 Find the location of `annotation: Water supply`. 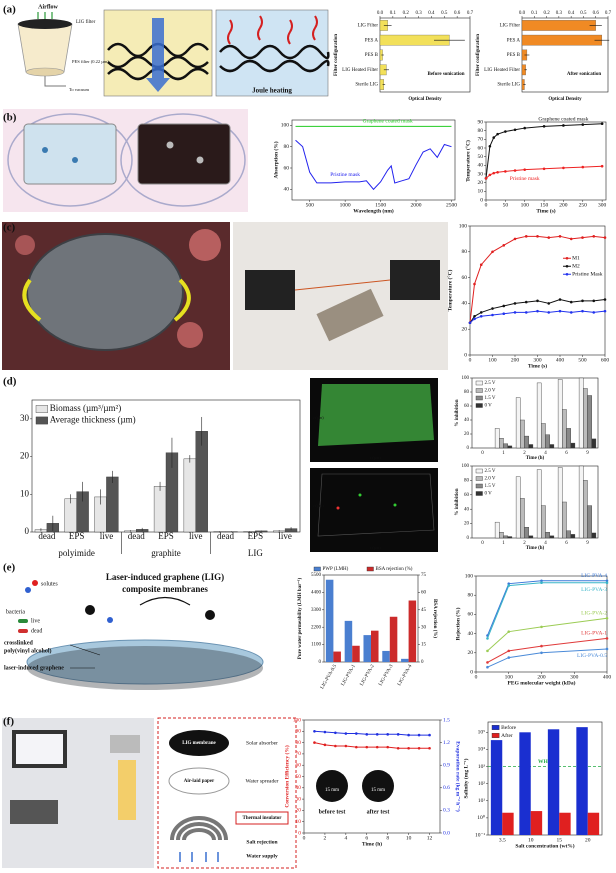

annotation: Water supply is located at coordinates (262, 856).